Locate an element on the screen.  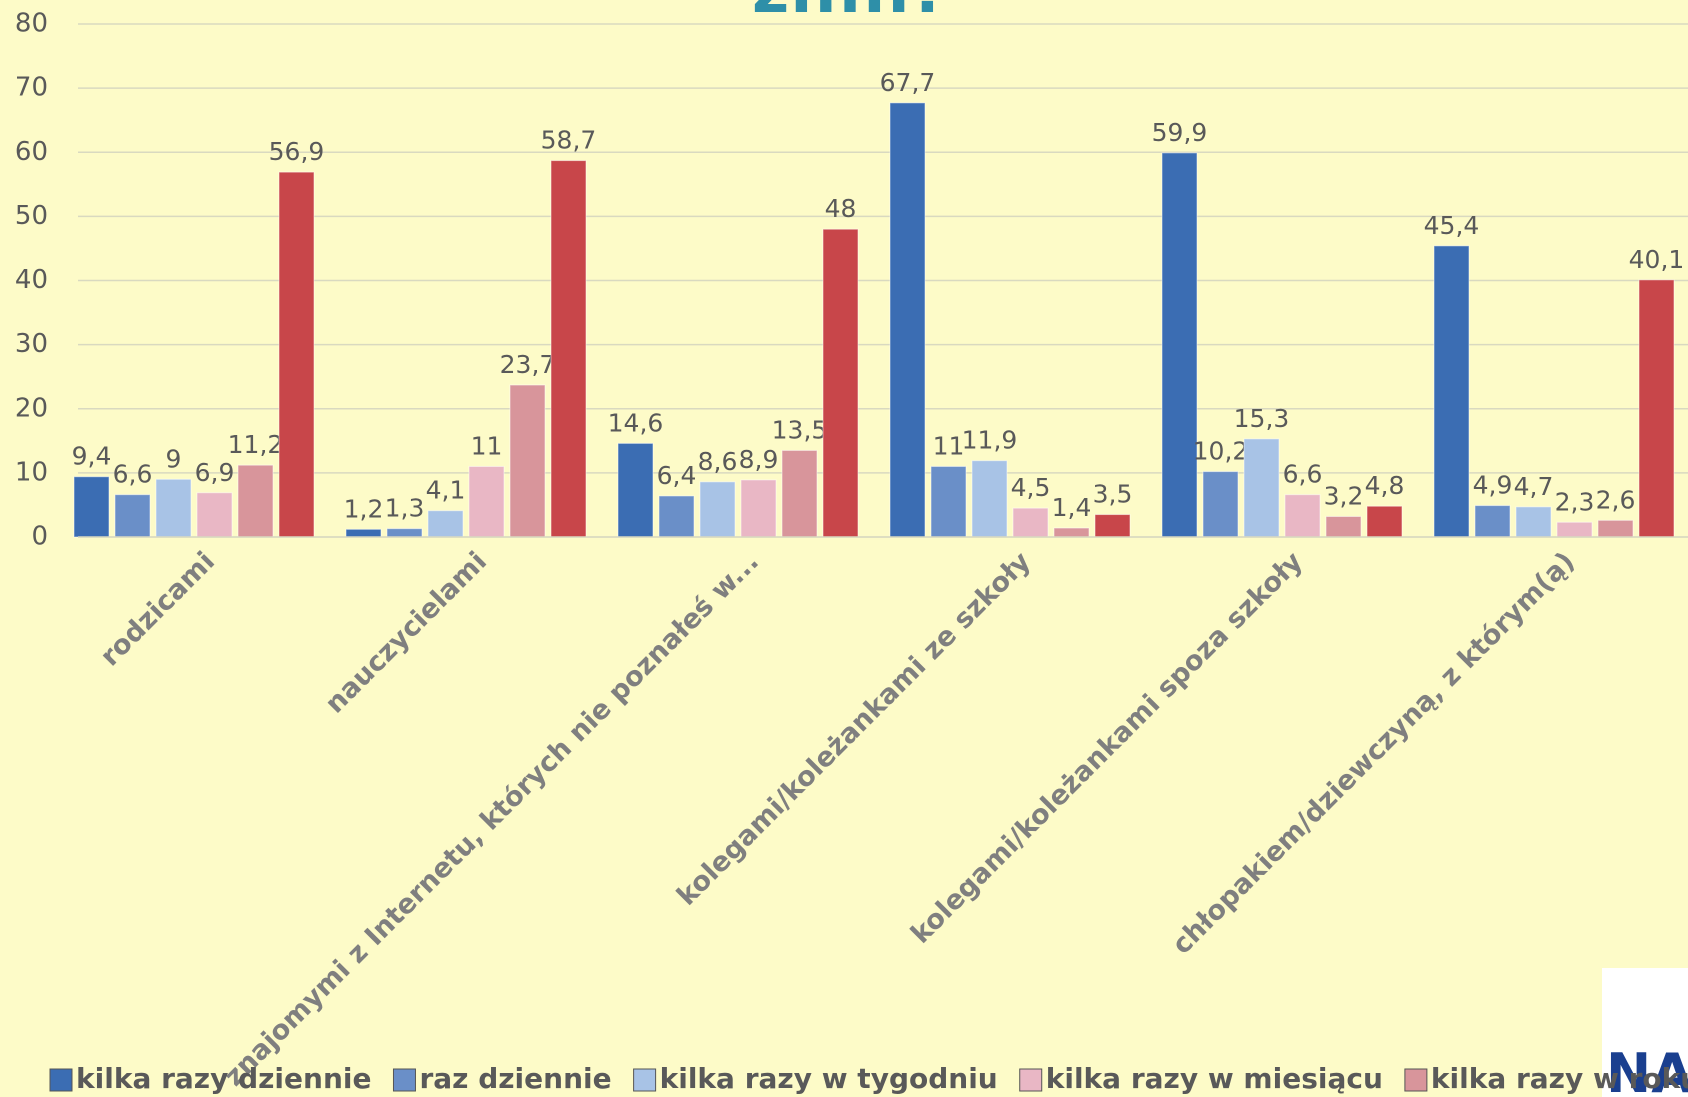
value-label: 2,6 is located at coordinates (1616, 499).